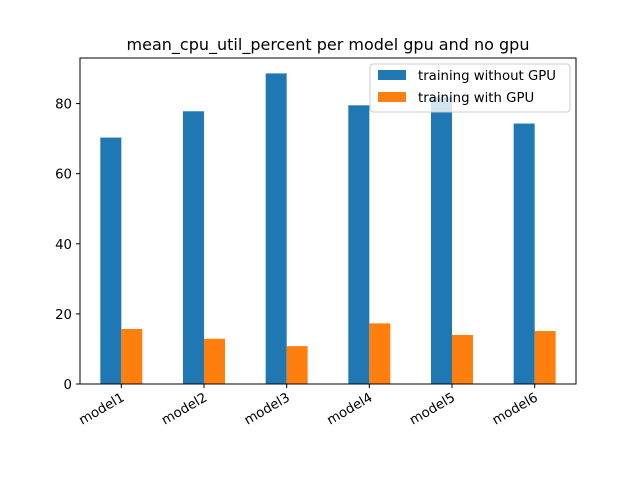 The height and width of the screenshot is (480, 640). What do you see at coordinates (267, 409) in the screenshot?
I see `x-tick-label: model3` at bounding box center [267, 409].